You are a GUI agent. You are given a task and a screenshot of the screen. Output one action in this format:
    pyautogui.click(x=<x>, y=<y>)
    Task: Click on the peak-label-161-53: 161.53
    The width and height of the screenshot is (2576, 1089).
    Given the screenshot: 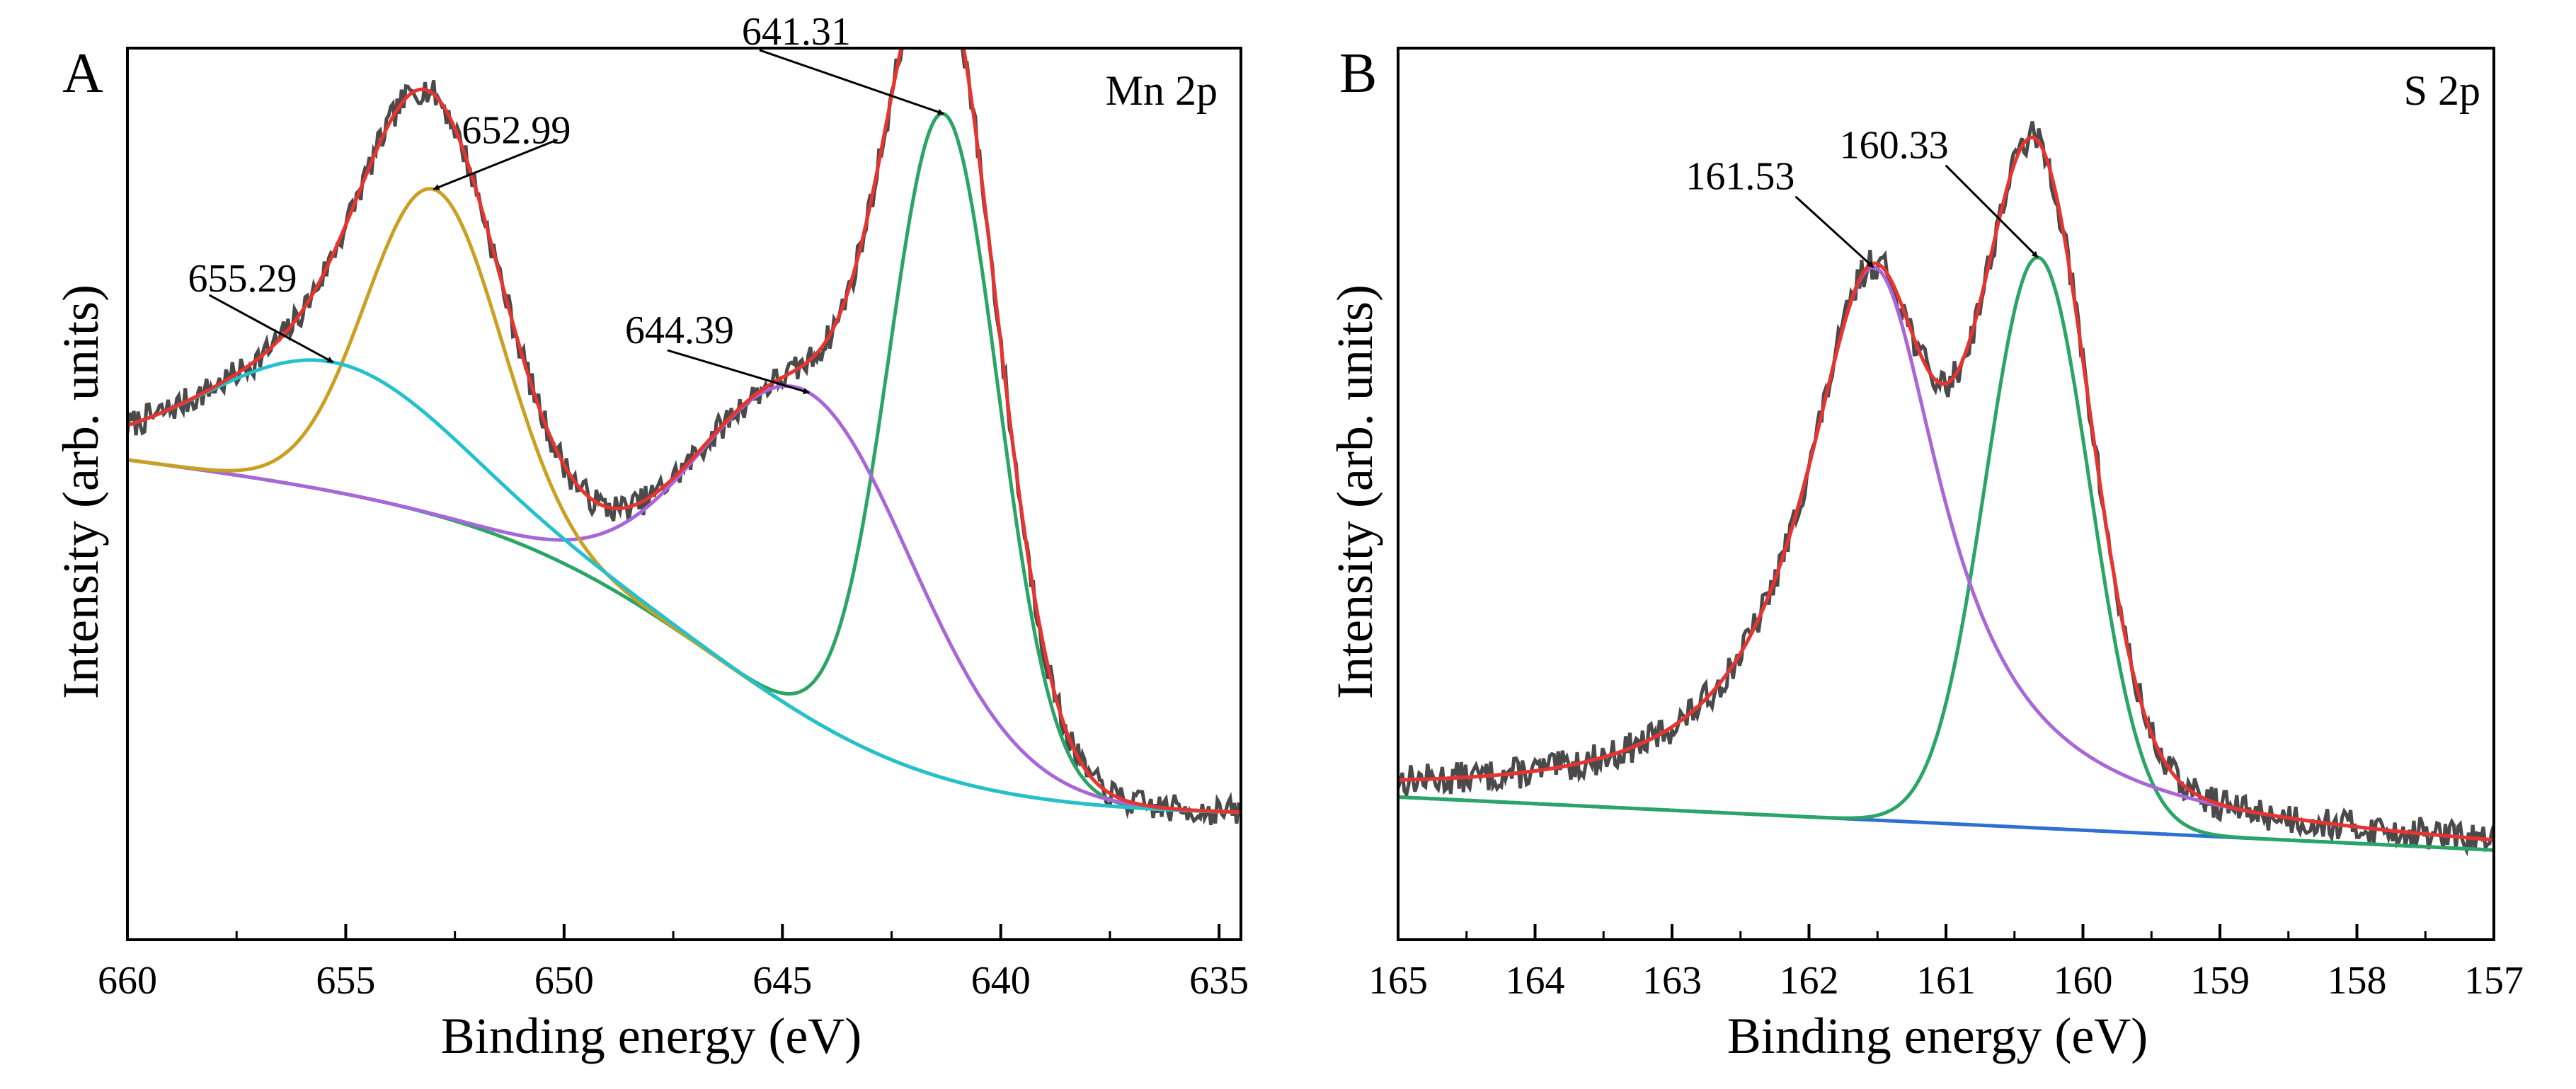 What is the action you would take?
    pyautogui.click(x=1739, y=177)
    